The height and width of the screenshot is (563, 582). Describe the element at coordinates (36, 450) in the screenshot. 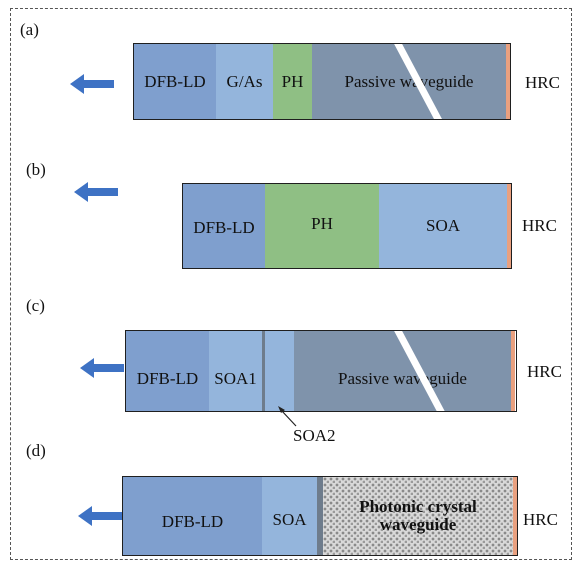

I see `panel-label-d: (d)` at that location.